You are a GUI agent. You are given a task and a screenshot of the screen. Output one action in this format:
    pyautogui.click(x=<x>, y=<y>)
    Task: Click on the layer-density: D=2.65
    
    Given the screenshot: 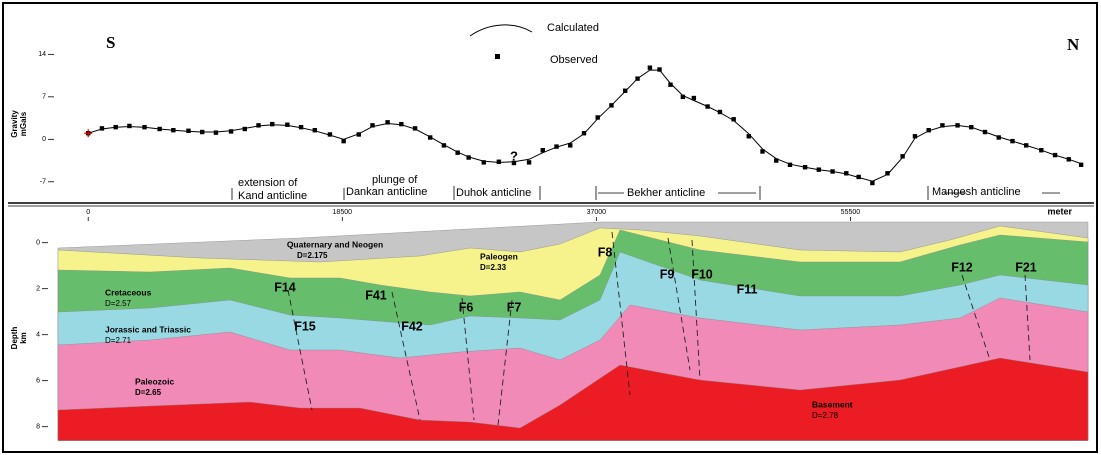 What is the action you would take?
    pyautogui.click(x=148, y=392)
    